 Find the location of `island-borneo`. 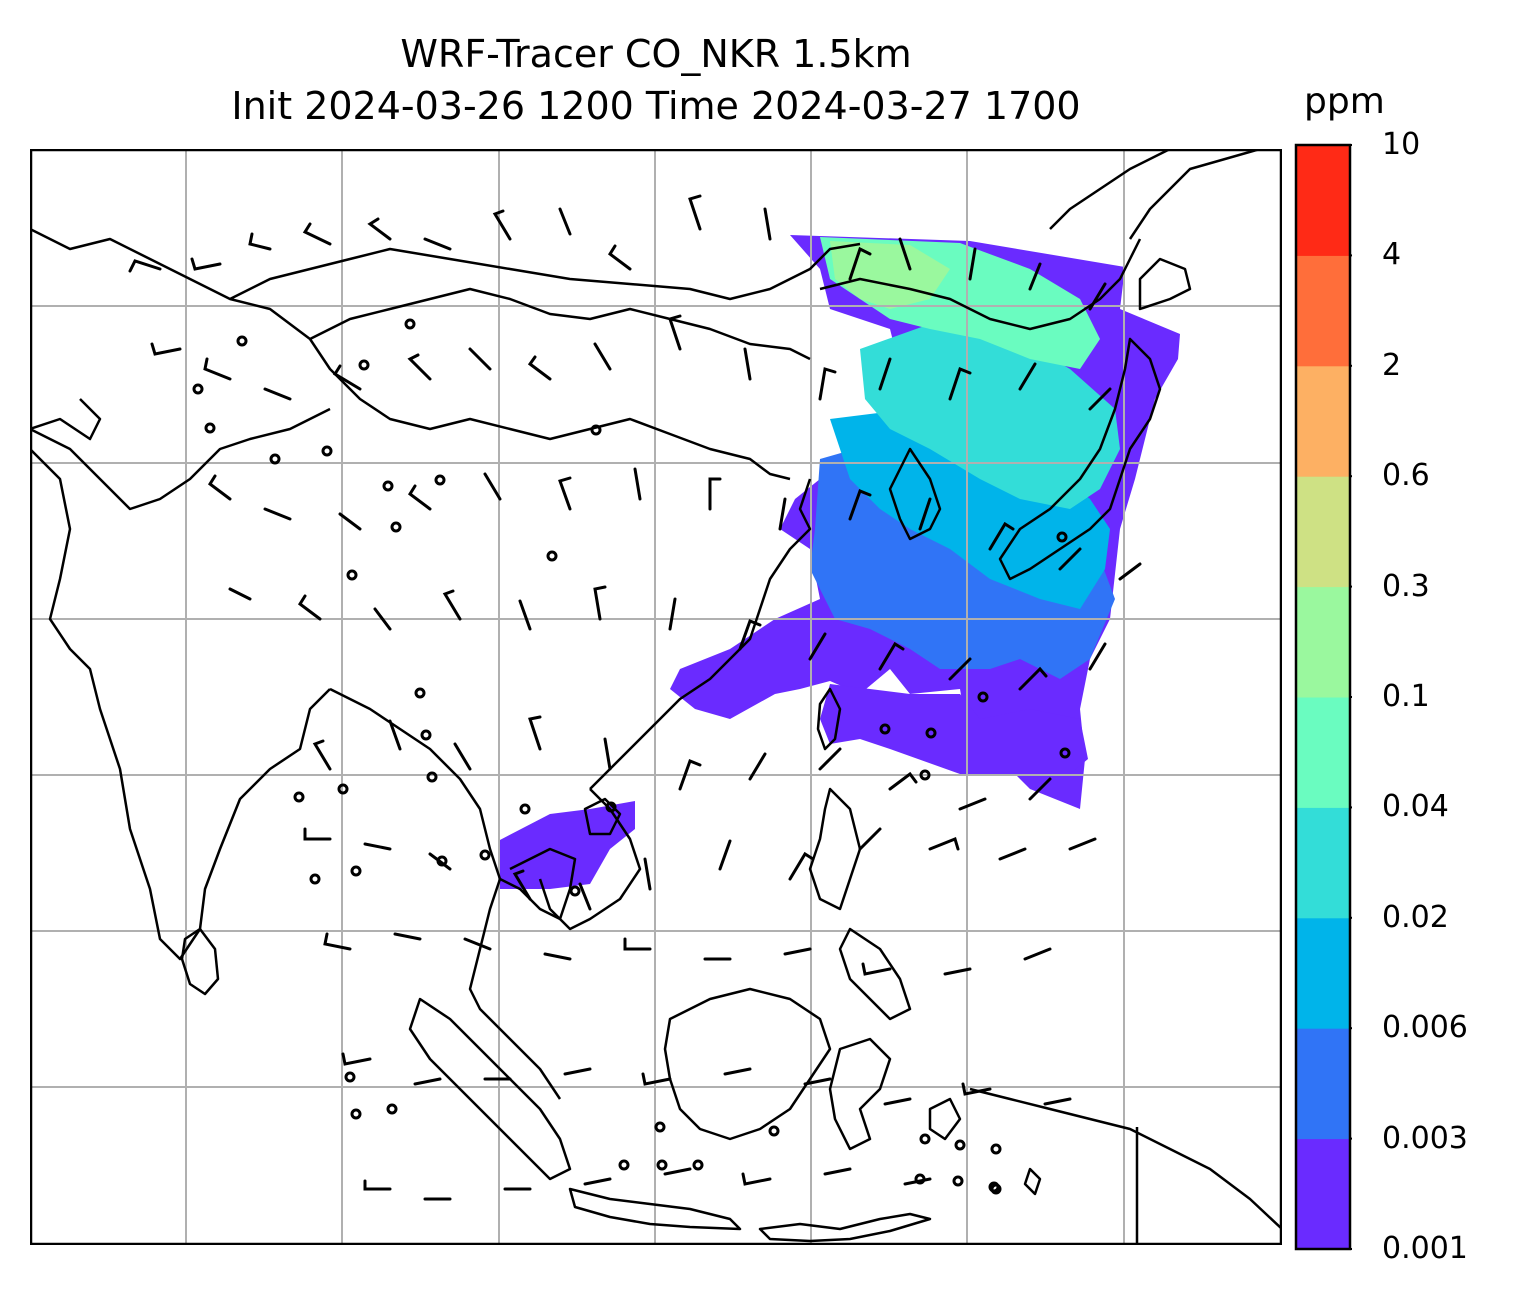

island-borneo is located at coordinates (747, 1064).